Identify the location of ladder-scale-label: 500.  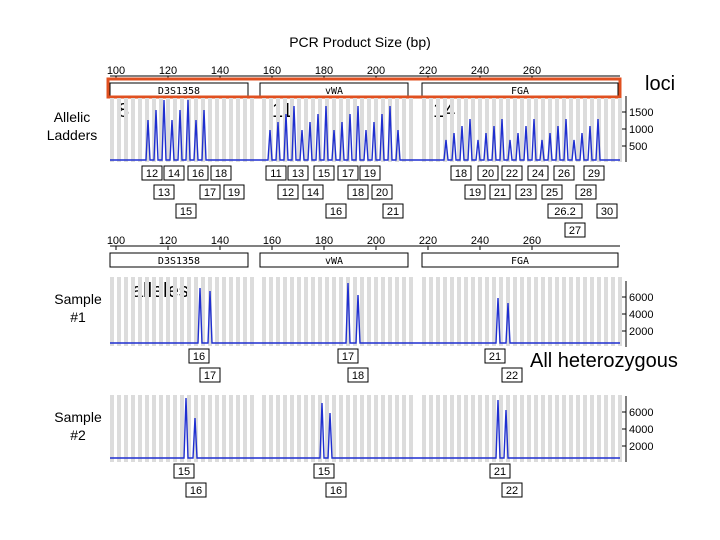
(638, 147).